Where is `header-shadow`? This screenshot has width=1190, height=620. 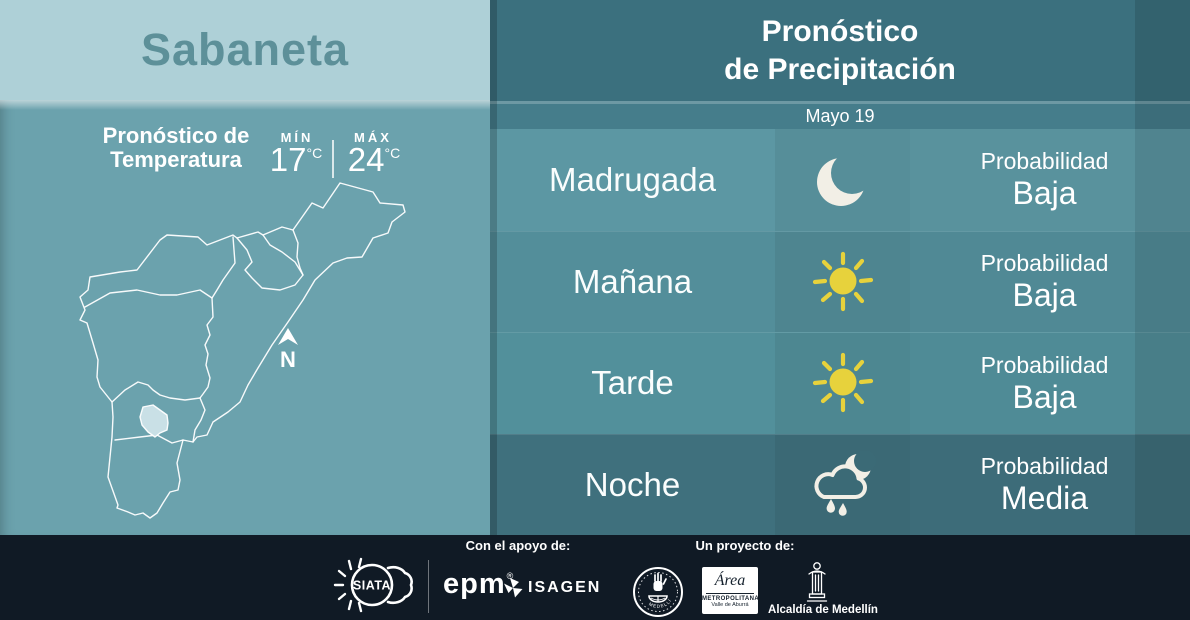
header-shadow is located at coordinates (245, 105).